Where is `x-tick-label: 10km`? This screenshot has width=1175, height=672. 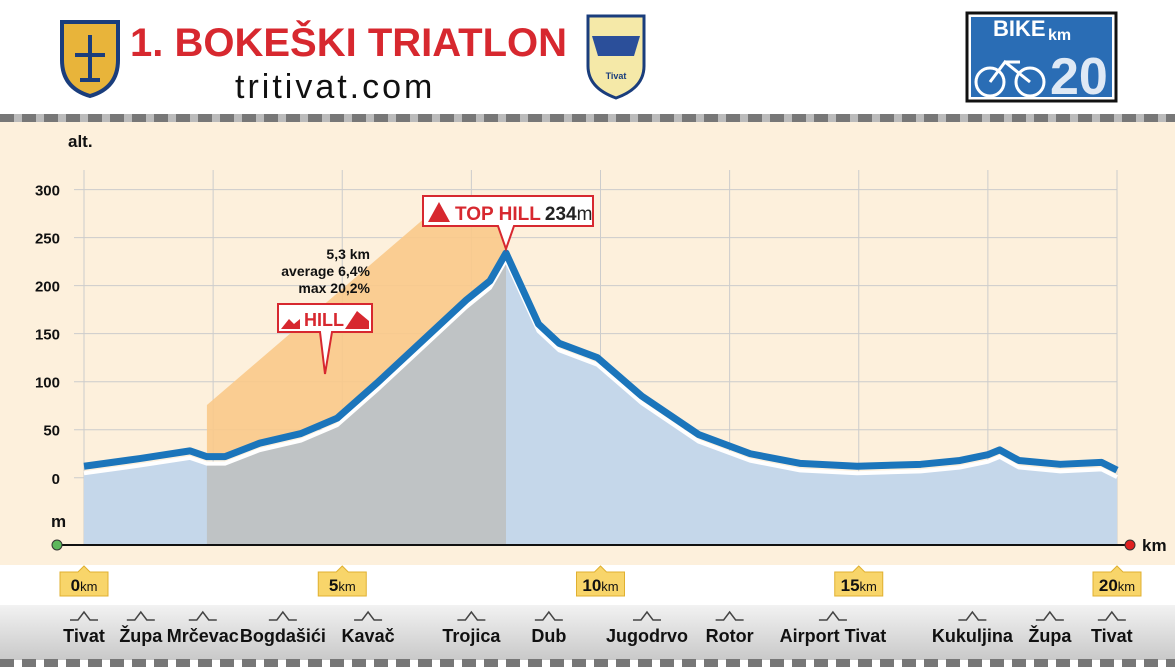 x-tick-label: 10km is located at coordinates (600, 585).